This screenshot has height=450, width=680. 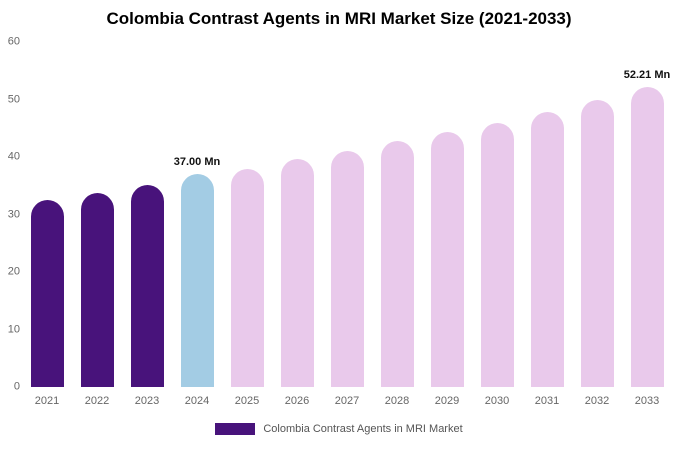 What do you see at coordinates (197, 280) in the screenshot?
I see `bar-2024` at bounding box center [197, 280].